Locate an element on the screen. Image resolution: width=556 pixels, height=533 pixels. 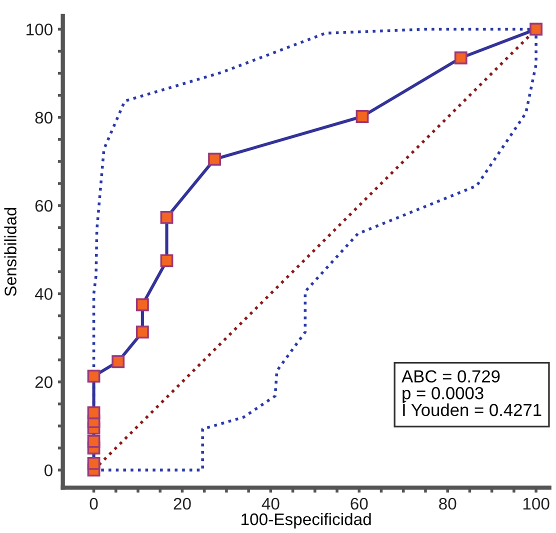
x-tick-label: 20 is located at coordinates (182, 504).